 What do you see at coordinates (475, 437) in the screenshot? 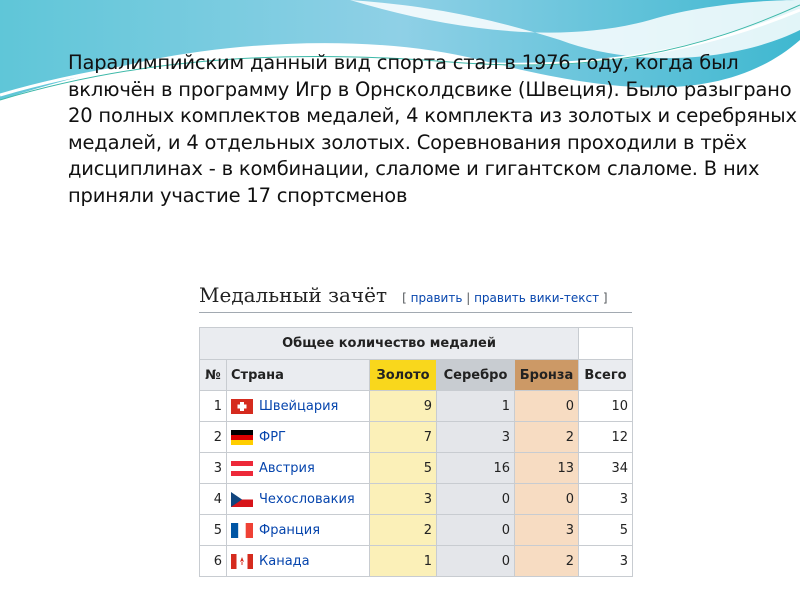
I see `silver-count: 3` at bounding box center [475, 437].